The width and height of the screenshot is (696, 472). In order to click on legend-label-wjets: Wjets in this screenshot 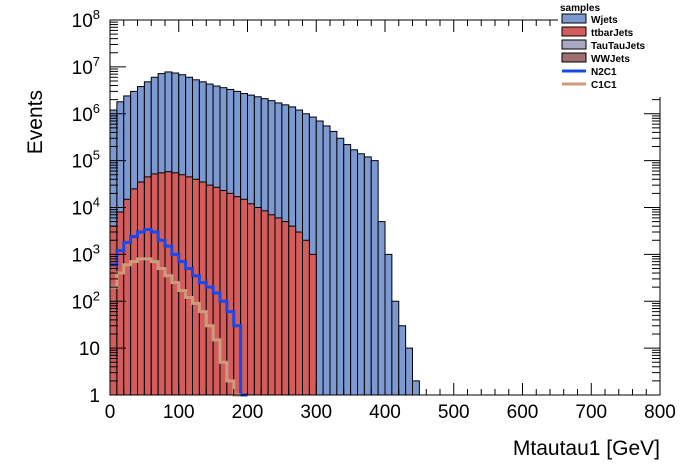, I will do `click(604, 20)`.